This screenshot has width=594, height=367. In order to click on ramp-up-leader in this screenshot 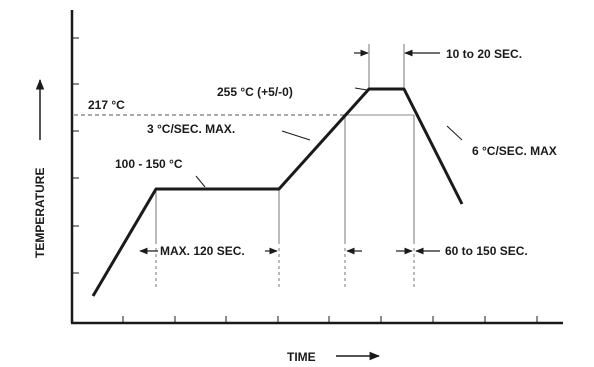, I will do `click(296, 135)`.